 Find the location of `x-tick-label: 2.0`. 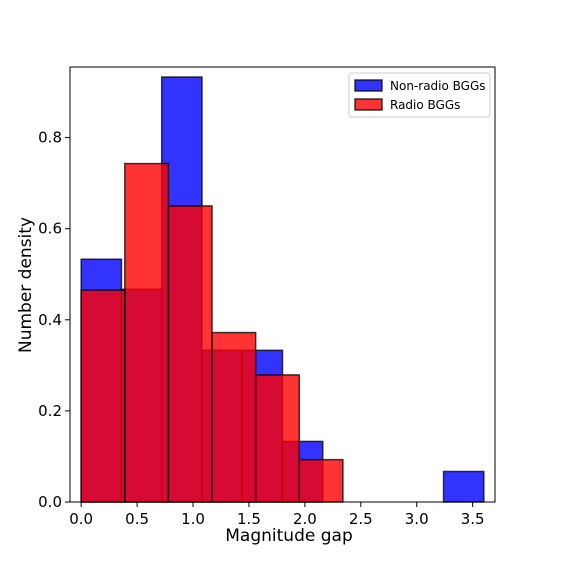

x-tick-label: 2.0 is located at coordinates (305, 519).